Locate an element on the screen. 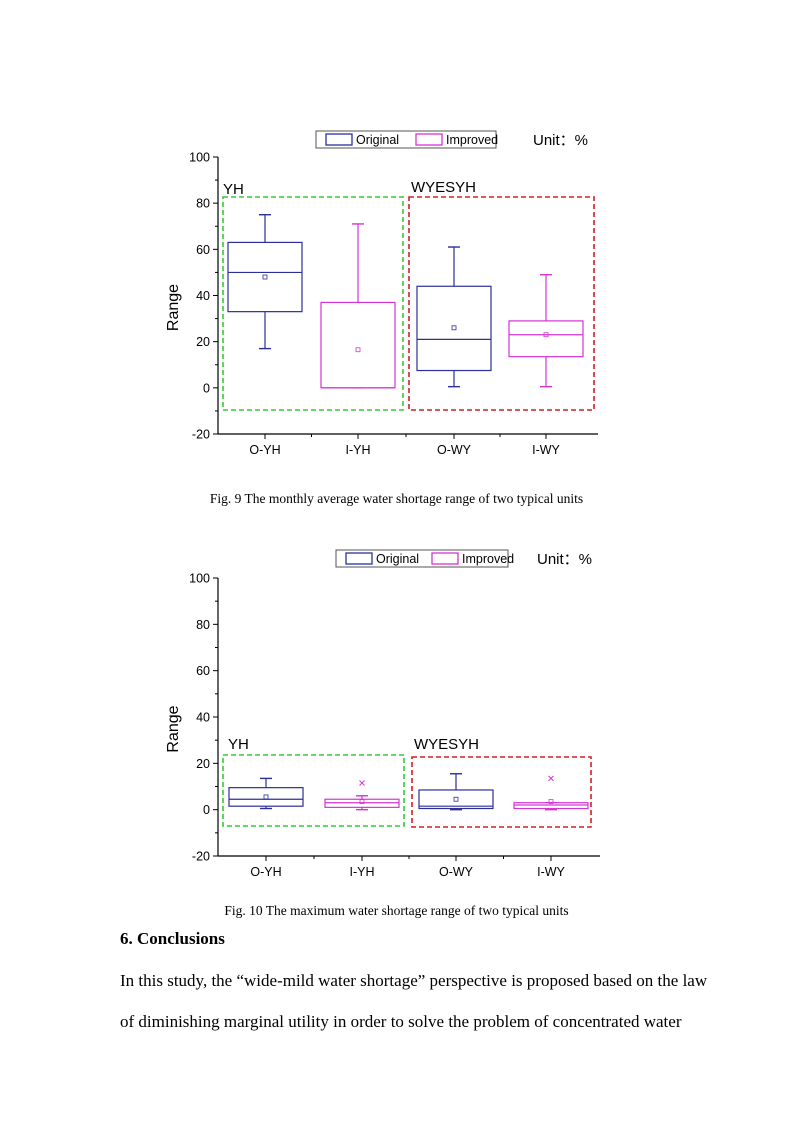 The height and width of the screenshot is (1122, 793). fig9-y-tick-label: 60 is located at coordinates (203, 250).